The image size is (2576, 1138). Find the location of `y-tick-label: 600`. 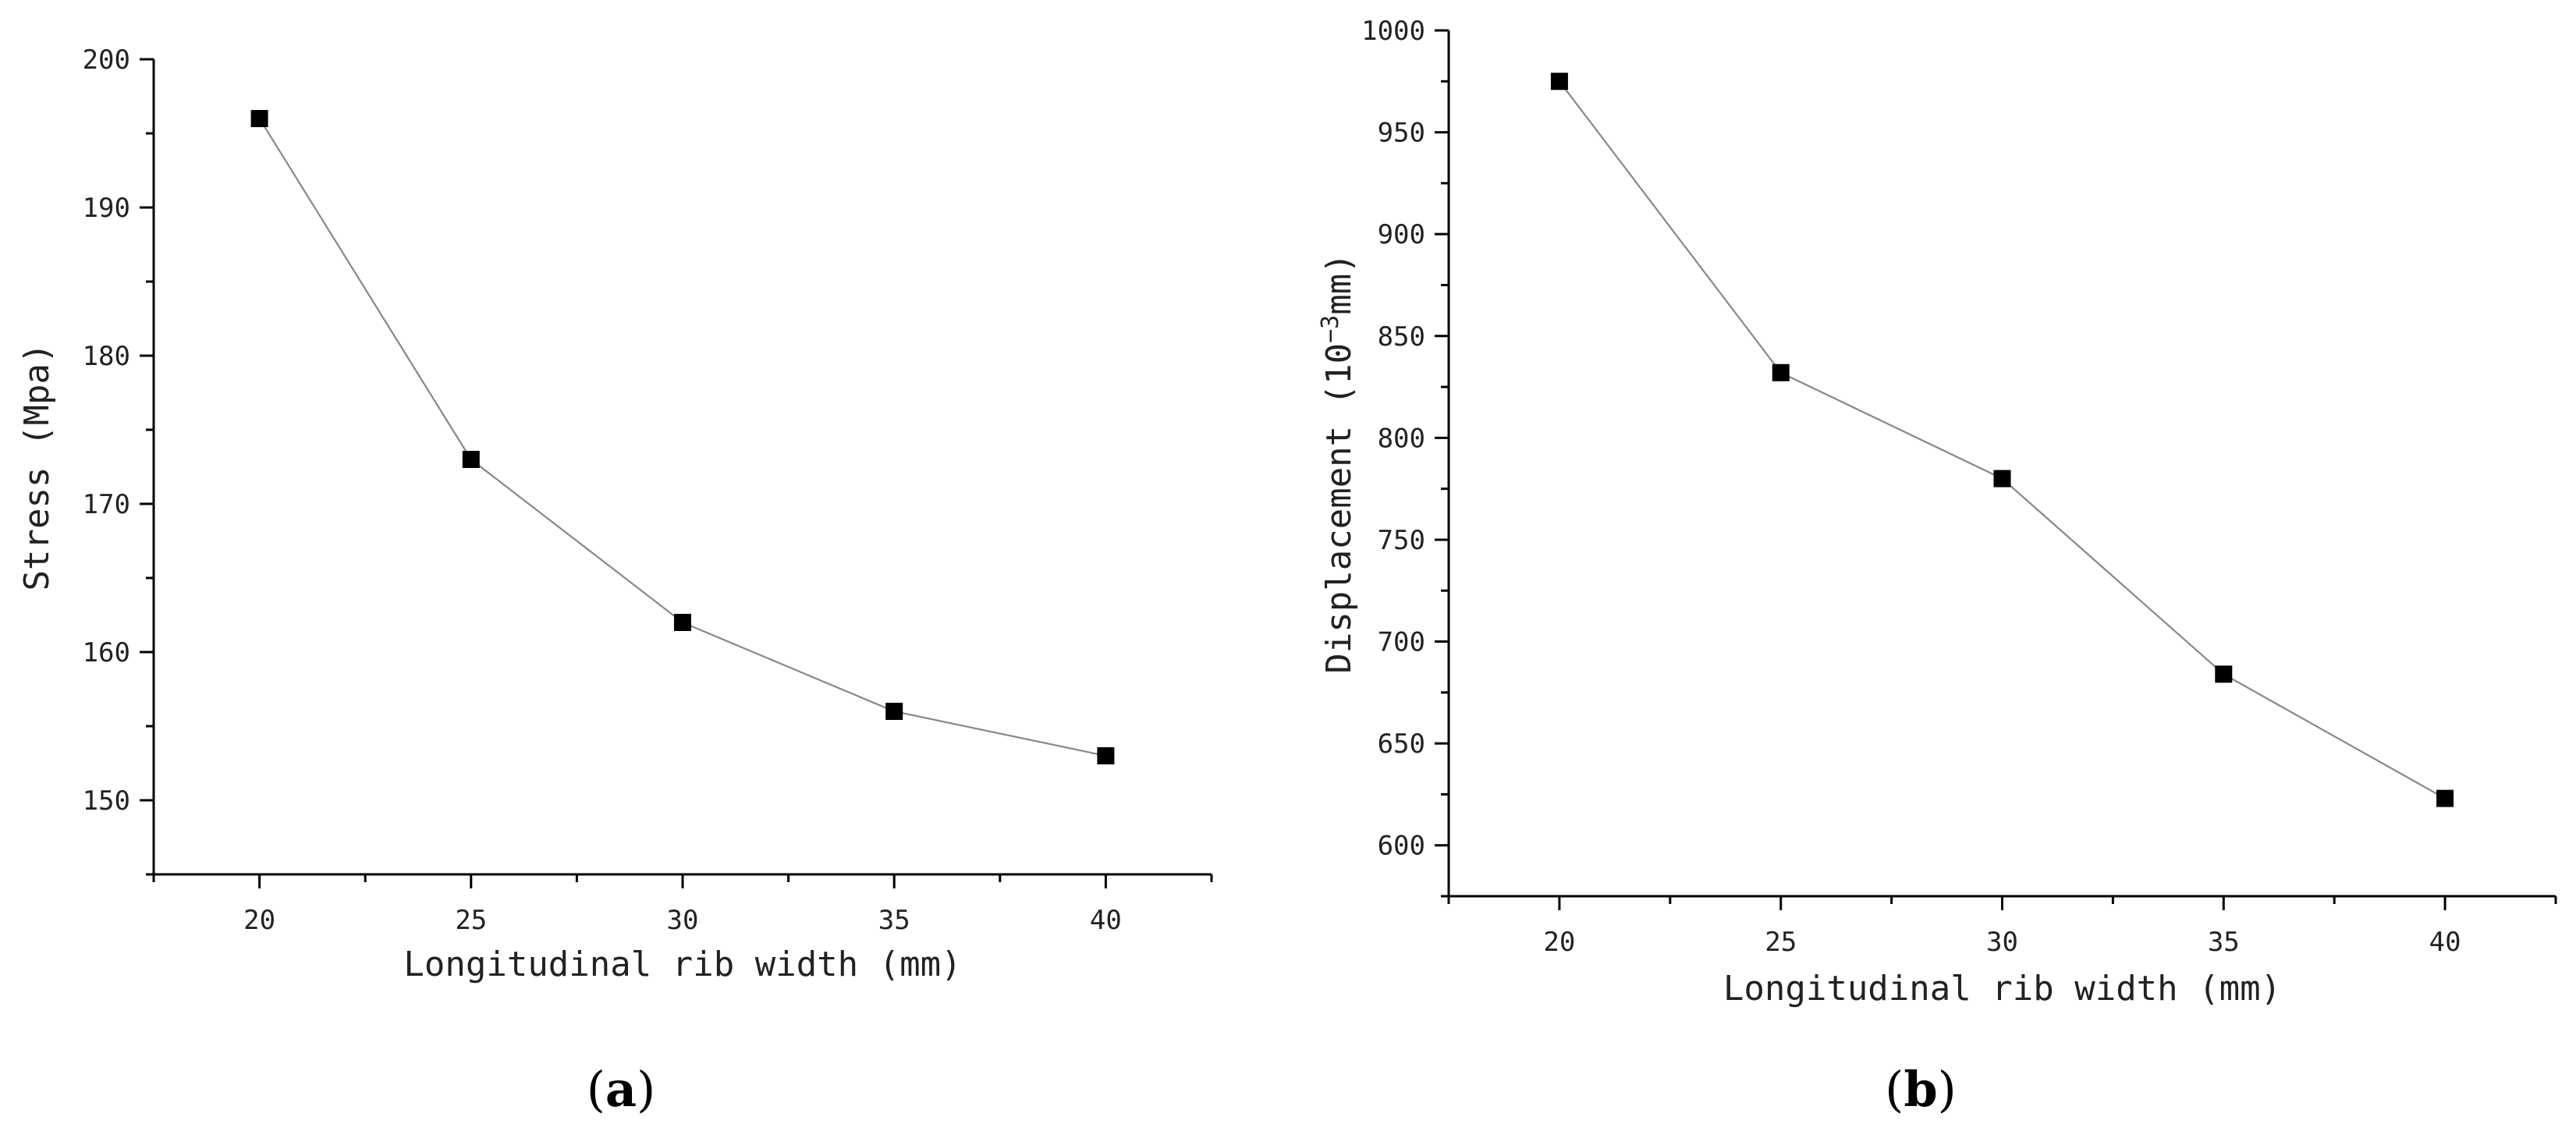

y-tick-label: 600 is located at coordinates (1401, 846).